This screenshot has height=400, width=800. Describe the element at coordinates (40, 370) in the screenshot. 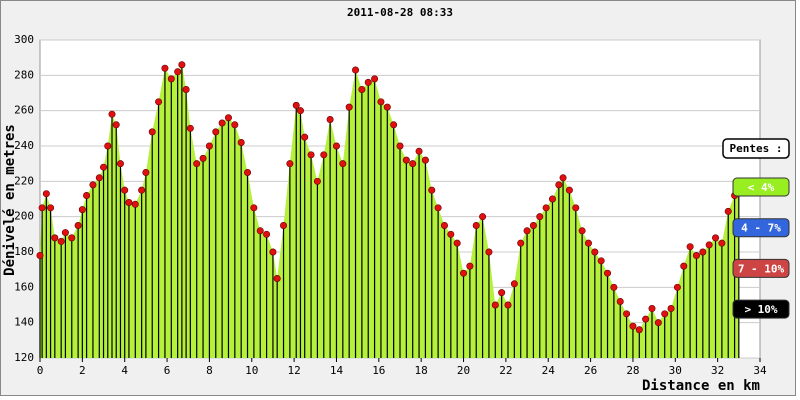

I see `x-tick-label: 0` at that location.